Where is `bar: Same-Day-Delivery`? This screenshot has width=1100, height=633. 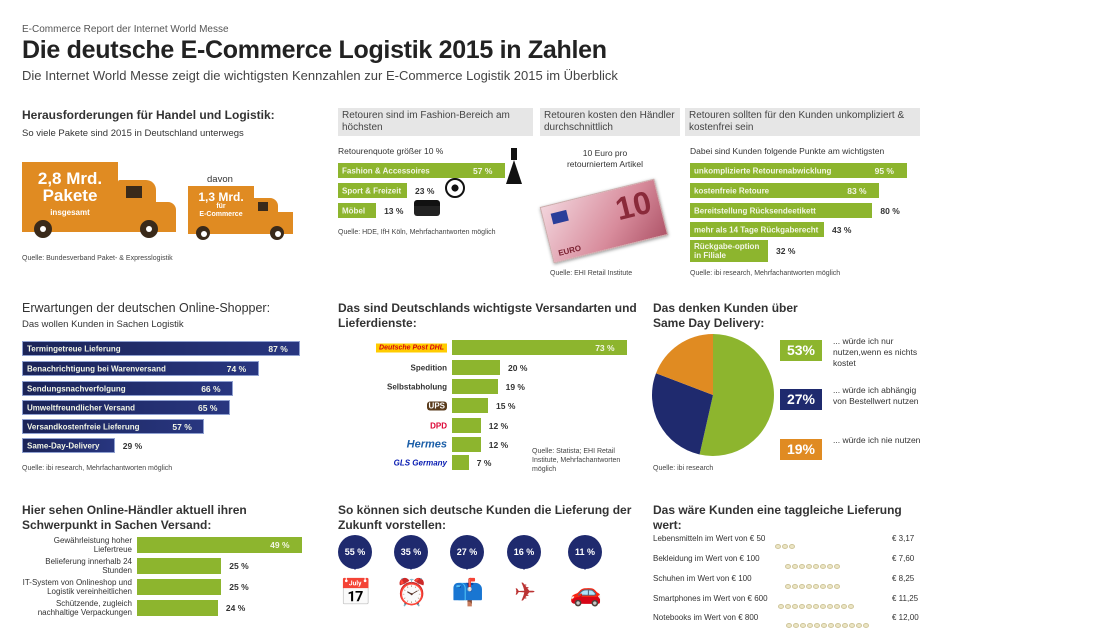 bar: Same-Day-Delivery is located at coordinates (68, 445).